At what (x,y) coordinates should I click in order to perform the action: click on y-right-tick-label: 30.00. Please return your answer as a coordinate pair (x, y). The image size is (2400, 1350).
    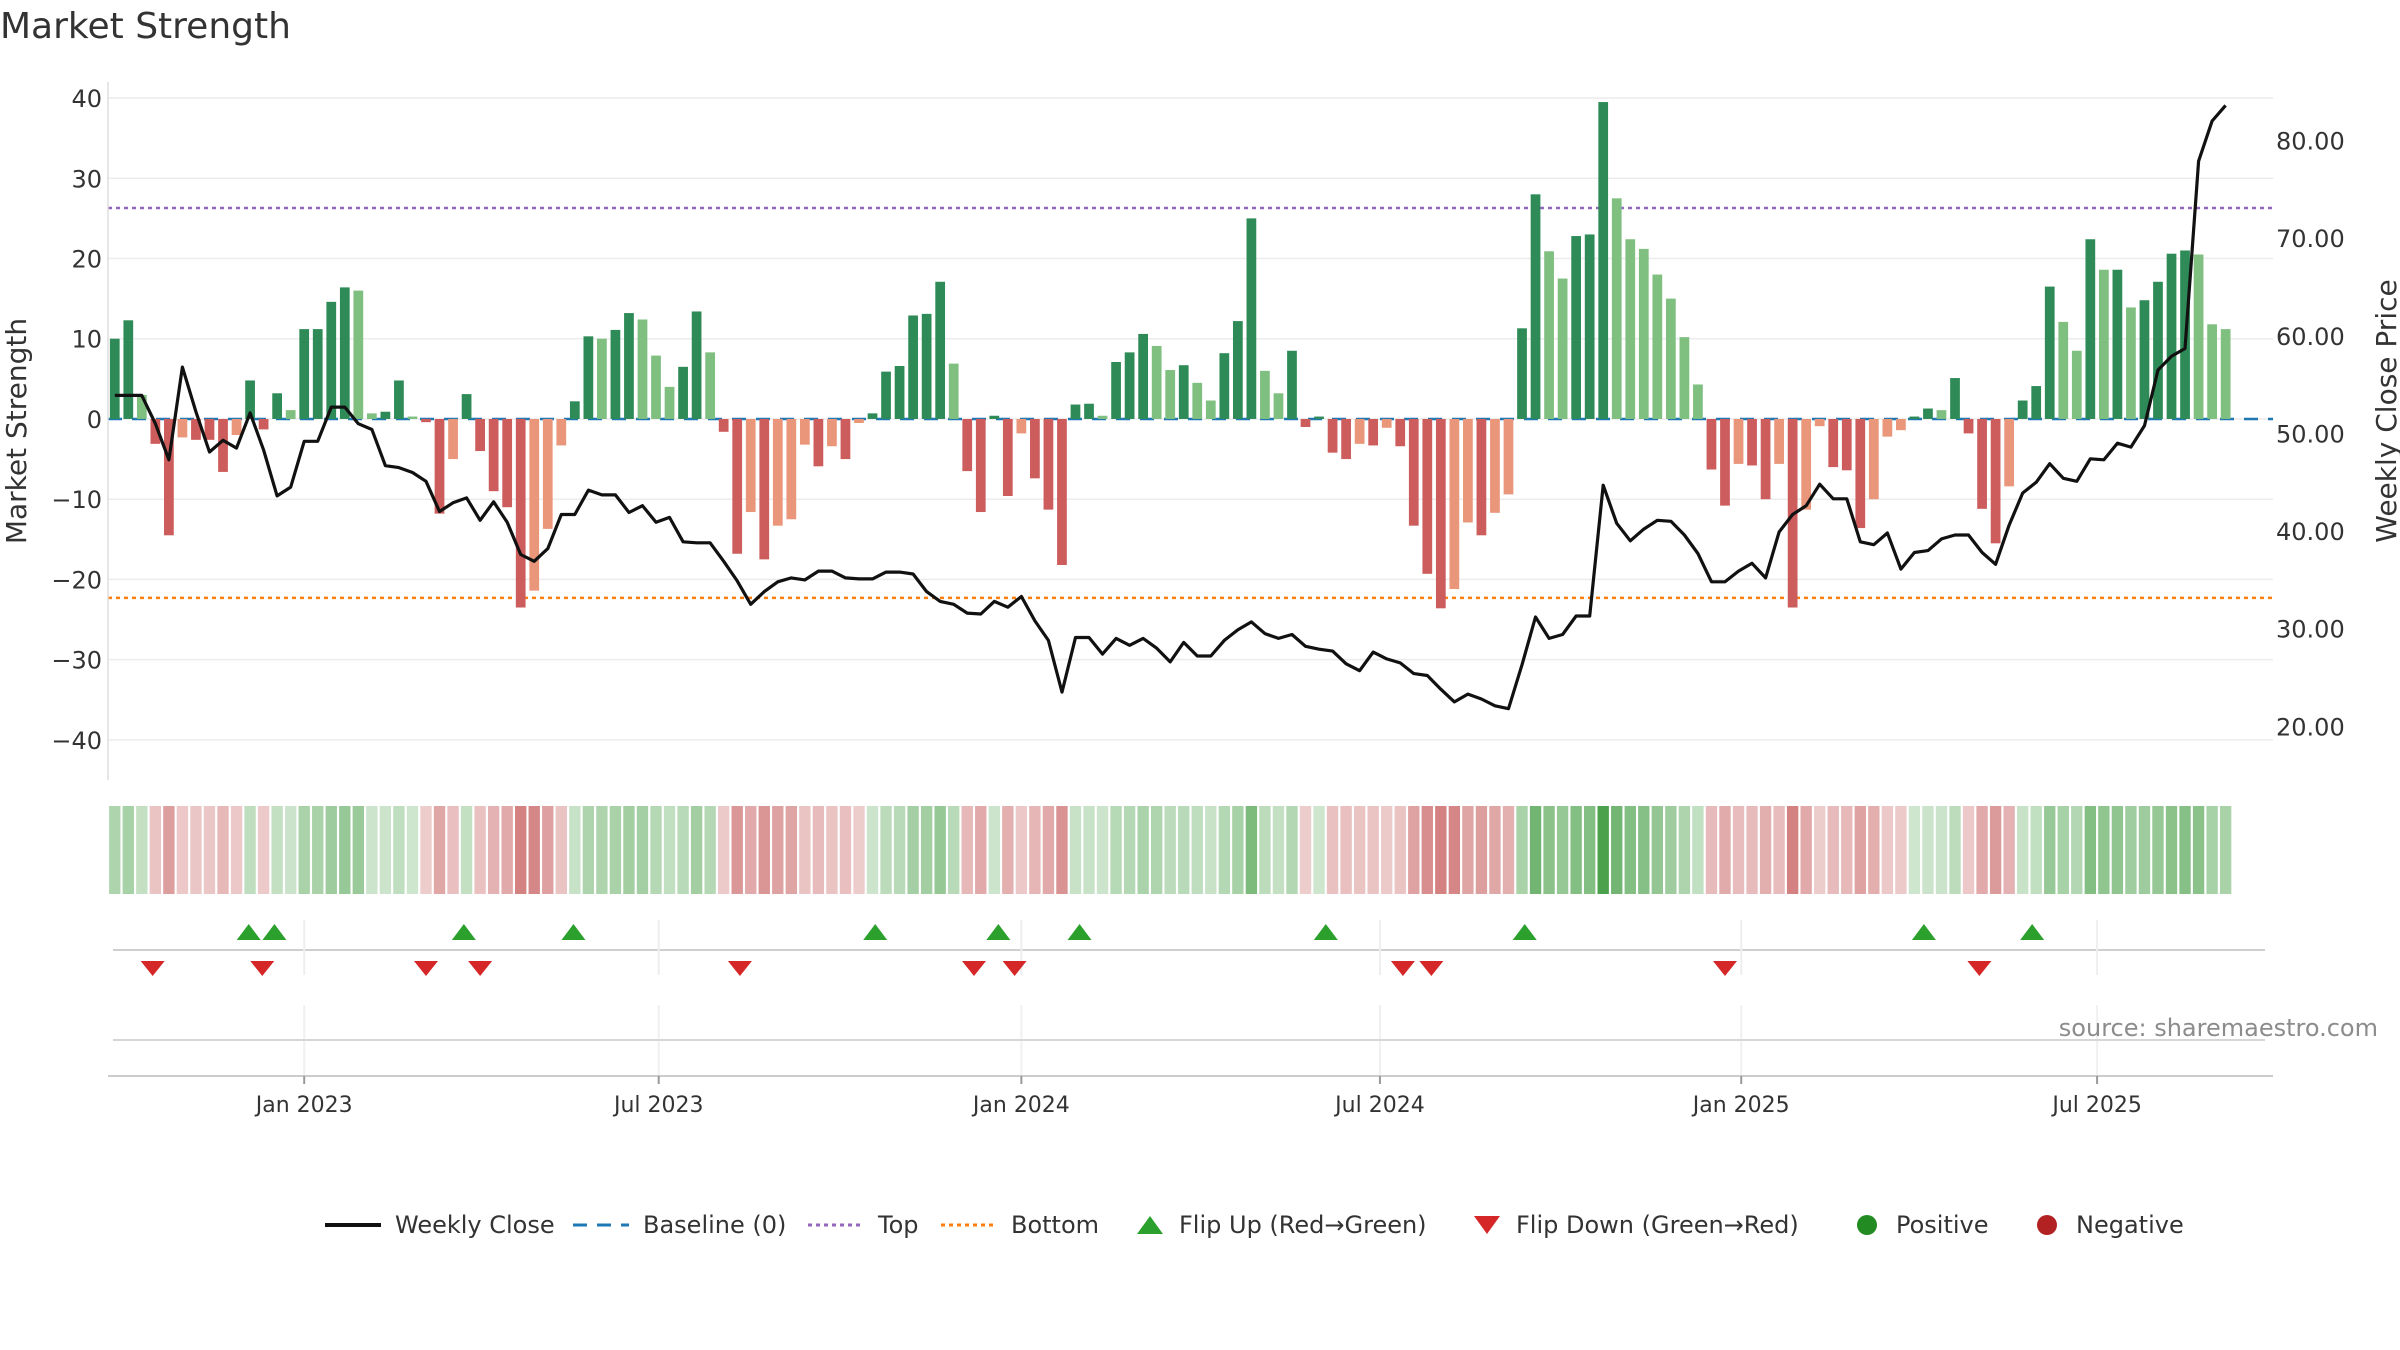
    Looking at the image, I should click on (2310, 630).